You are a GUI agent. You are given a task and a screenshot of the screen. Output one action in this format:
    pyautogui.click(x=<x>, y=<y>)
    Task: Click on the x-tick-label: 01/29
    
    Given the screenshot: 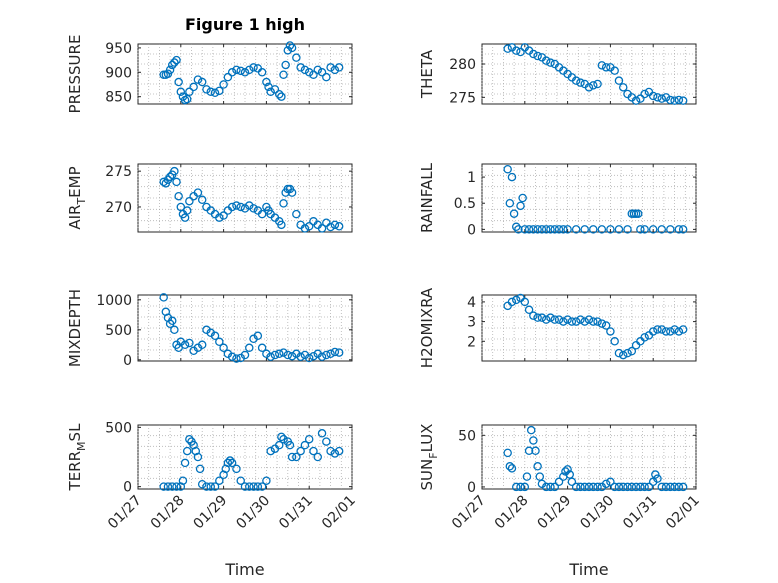 What is the action you would take?
    pyautogui.click(x=555, y=513)
    